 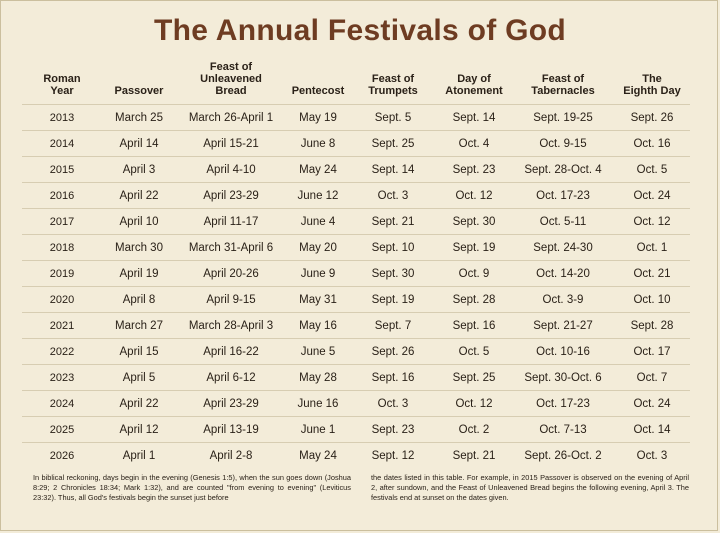 I want to click on column-header: Feast of Unleavened Bread, so click(x=231, y=79).